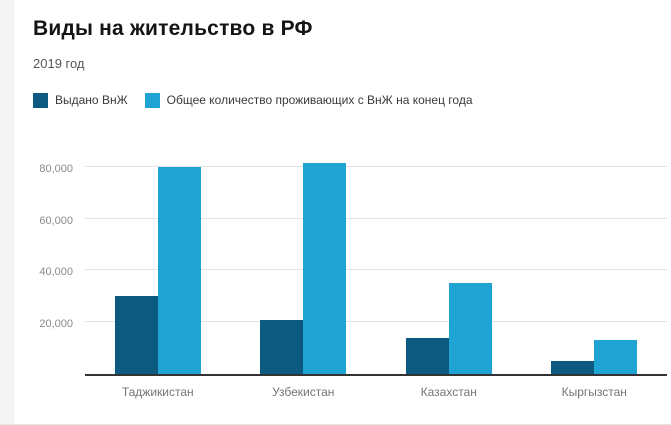 The width and height of the screenshot is (671, 425). What do you see at coordinates (376, 270) in the screenshot?
I see `gridline-40,000` at bounding box center [376, 270].